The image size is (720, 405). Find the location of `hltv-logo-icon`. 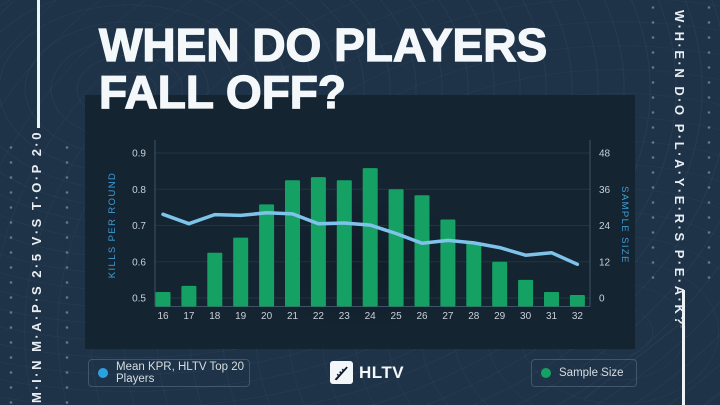

hltv-logo-icon is located at coordinates (341, 372).